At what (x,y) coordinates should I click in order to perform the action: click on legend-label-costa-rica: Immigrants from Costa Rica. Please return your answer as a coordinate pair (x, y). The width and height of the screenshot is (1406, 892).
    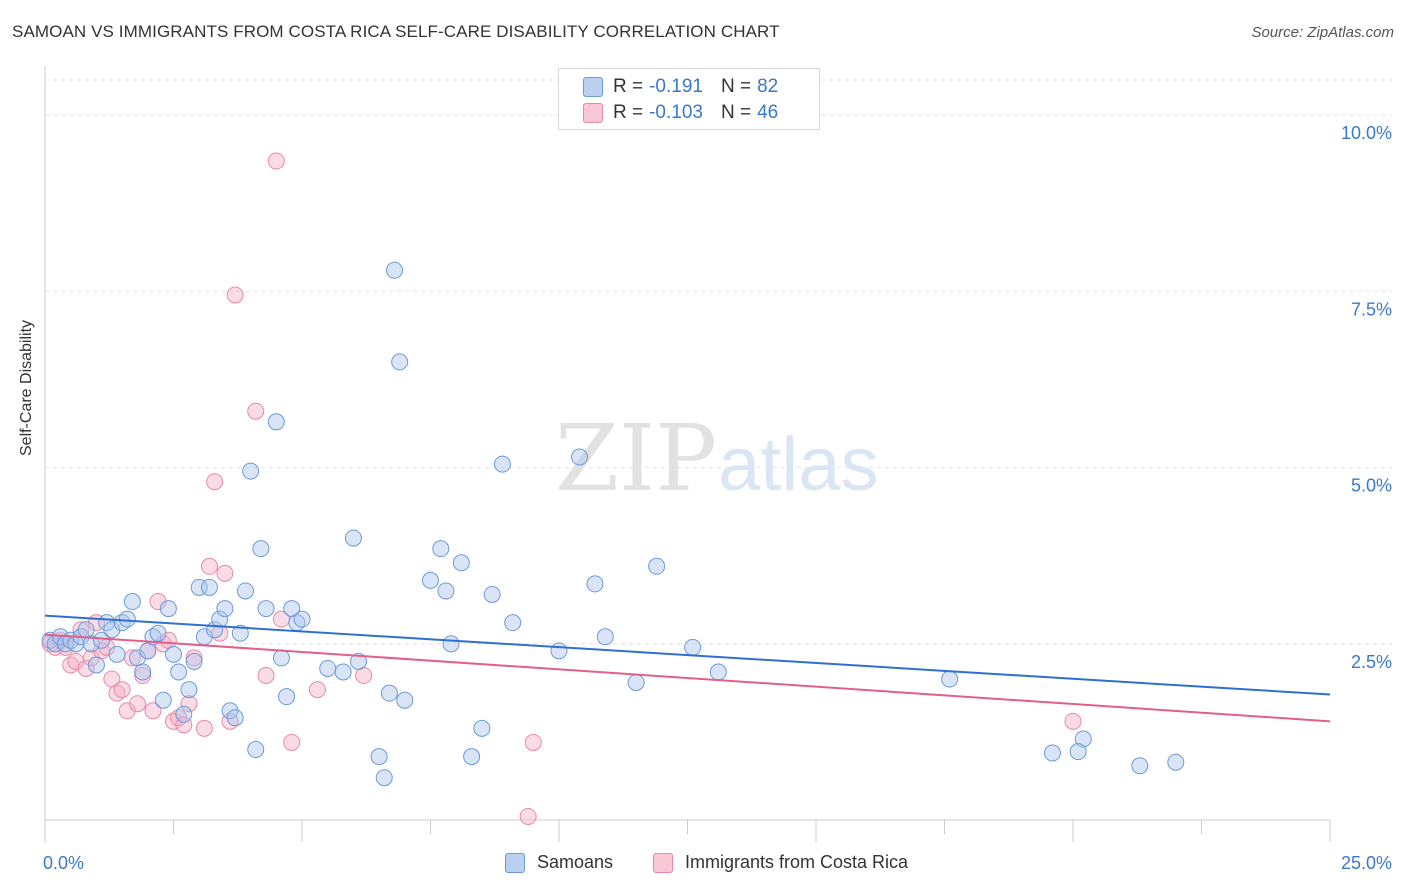
    Looking at the image, I should click on (797, 862).